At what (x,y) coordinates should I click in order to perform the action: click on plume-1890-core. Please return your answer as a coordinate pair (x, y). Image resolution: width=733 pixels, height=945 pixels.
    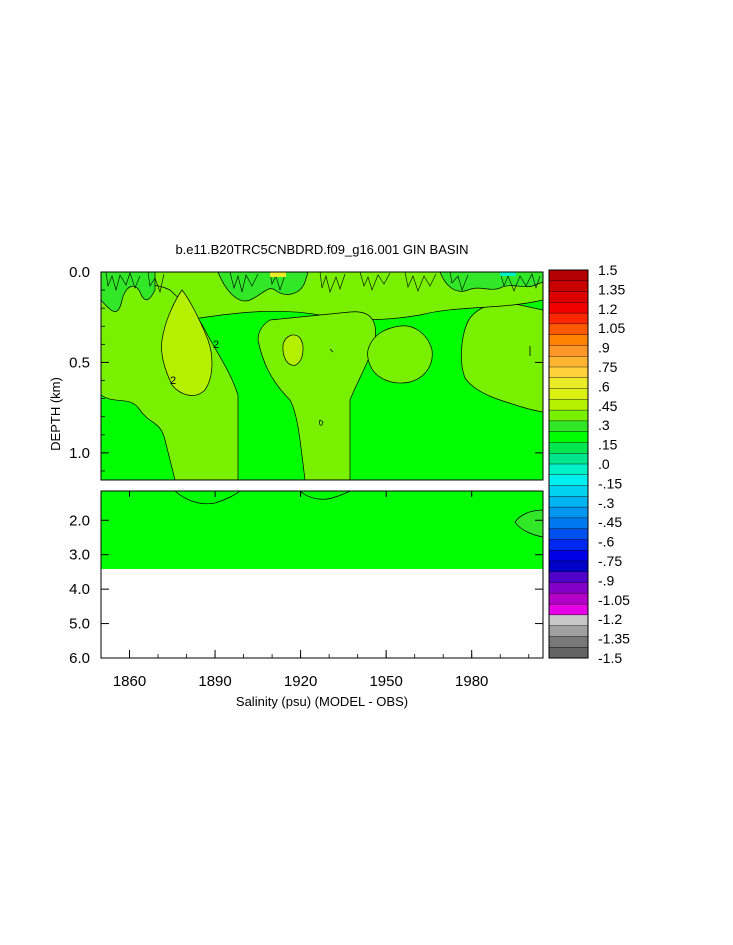
    Looking at the image, I should click on (187, 342).